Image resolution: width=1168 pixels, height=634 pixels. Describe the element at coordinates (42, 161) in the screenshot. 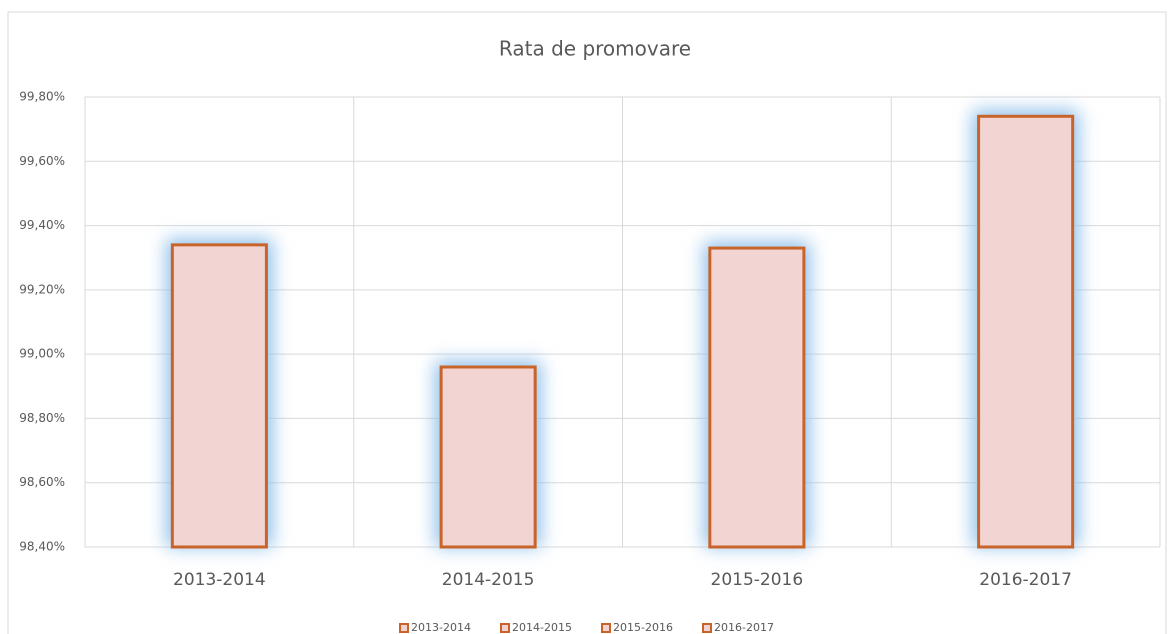

I see `y-tick-label: 99,60%` at that location.